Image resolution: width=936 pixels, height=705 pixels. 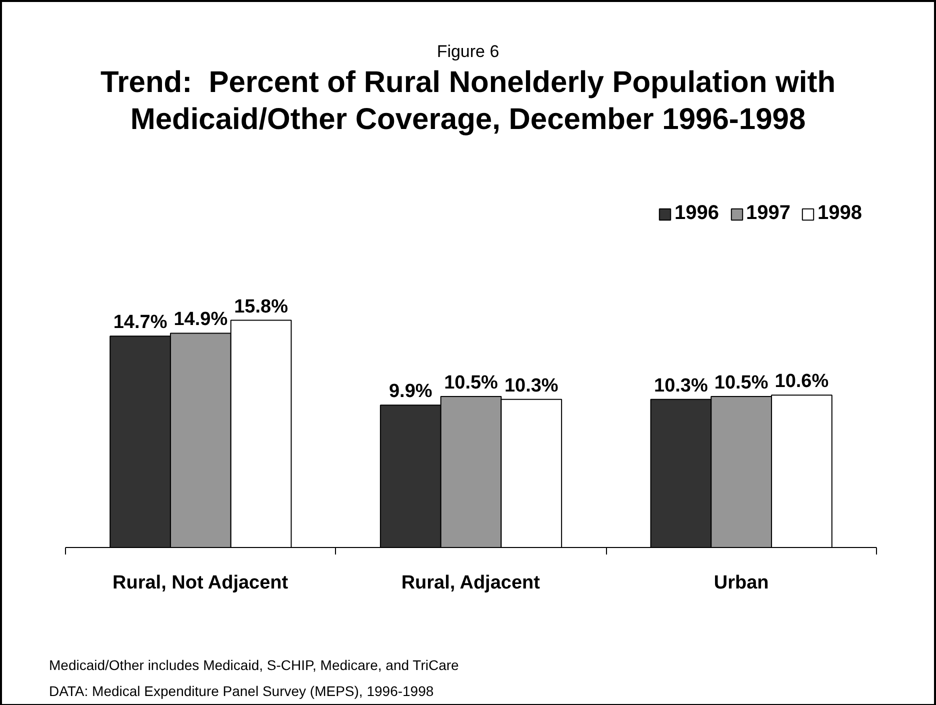 I want to click on text: Medicaid/Other includes Medicaid, S-CHIP, Medicare, and TriCare, so click(x=254, y=665).